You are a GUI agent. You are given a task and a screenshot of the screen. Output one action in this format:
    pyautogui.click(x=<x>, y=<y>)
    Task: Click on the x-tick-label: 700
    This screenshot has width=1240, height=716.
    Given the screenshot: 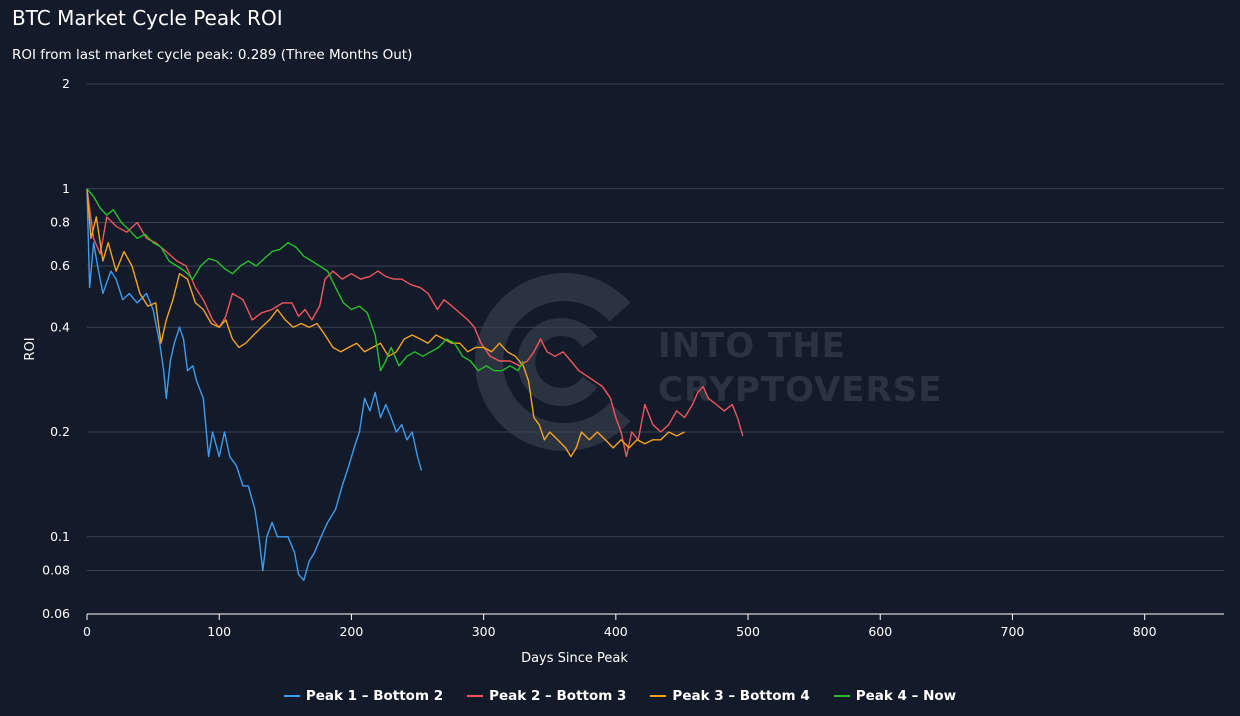 What is the action you would take?
    pyautogui.click(x=1013, y=631)
    